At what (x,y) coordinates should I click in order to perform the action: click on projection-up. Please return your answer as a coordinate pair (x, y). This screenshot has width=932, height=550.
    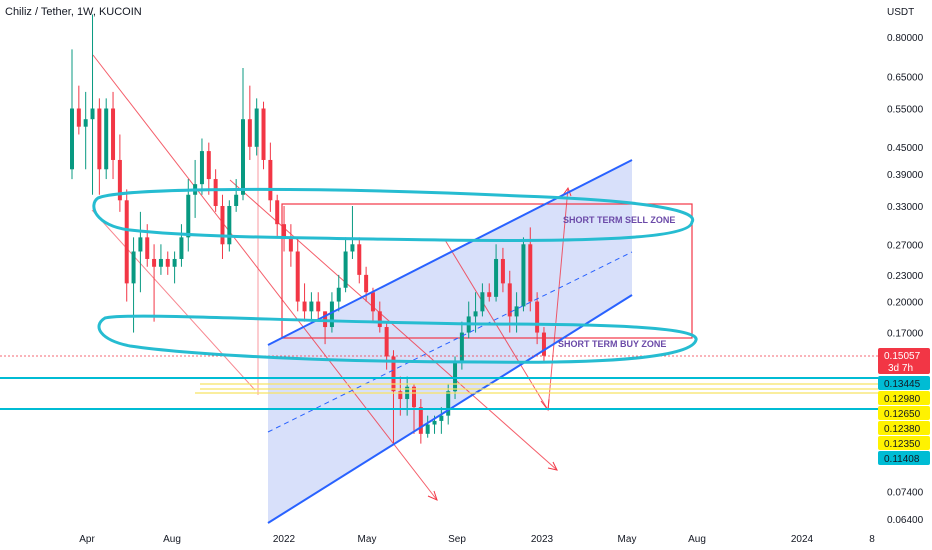
    Looking at the image, I should click on (558, 299).